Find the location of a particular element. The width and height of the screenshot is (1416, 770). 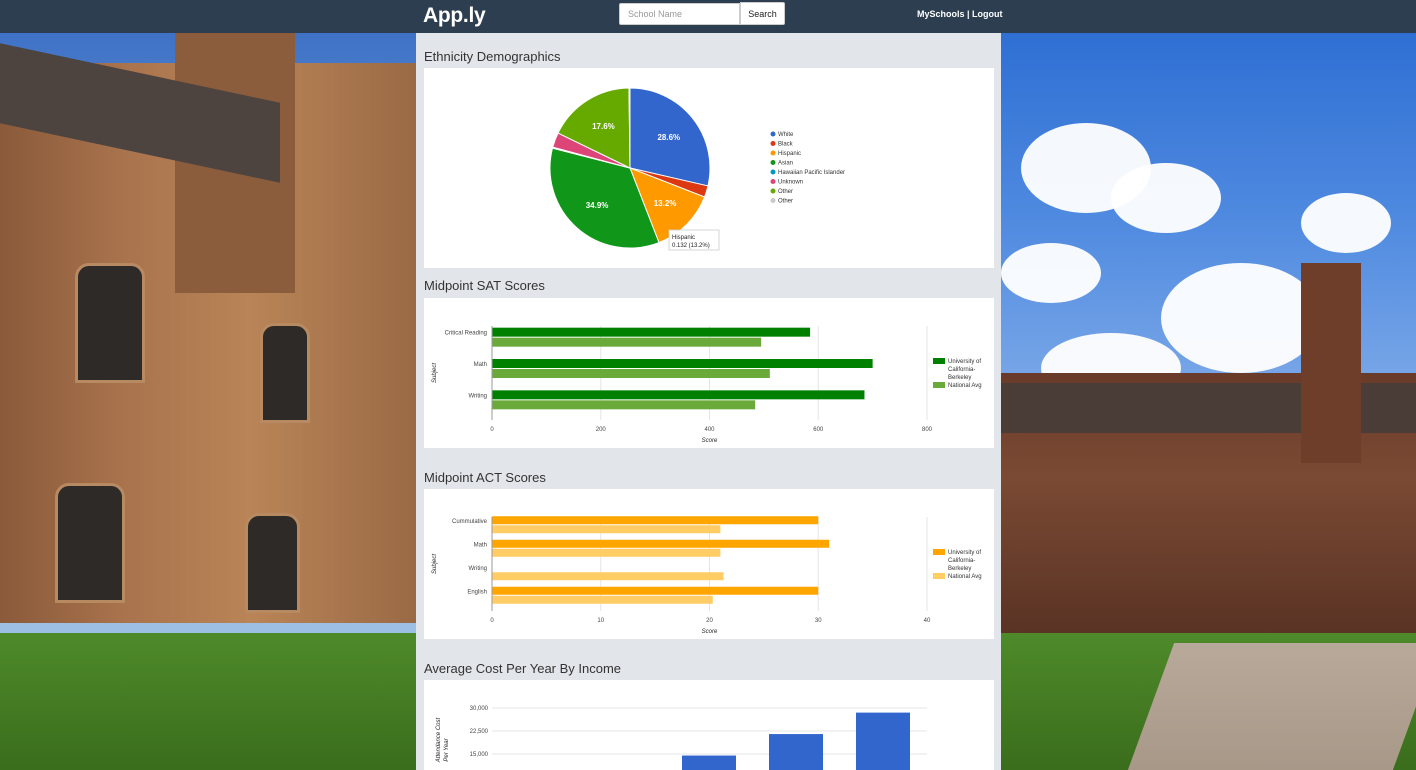

top-navbar: App.ly Search MySchools | Logout is located at coordinates (708, 16).